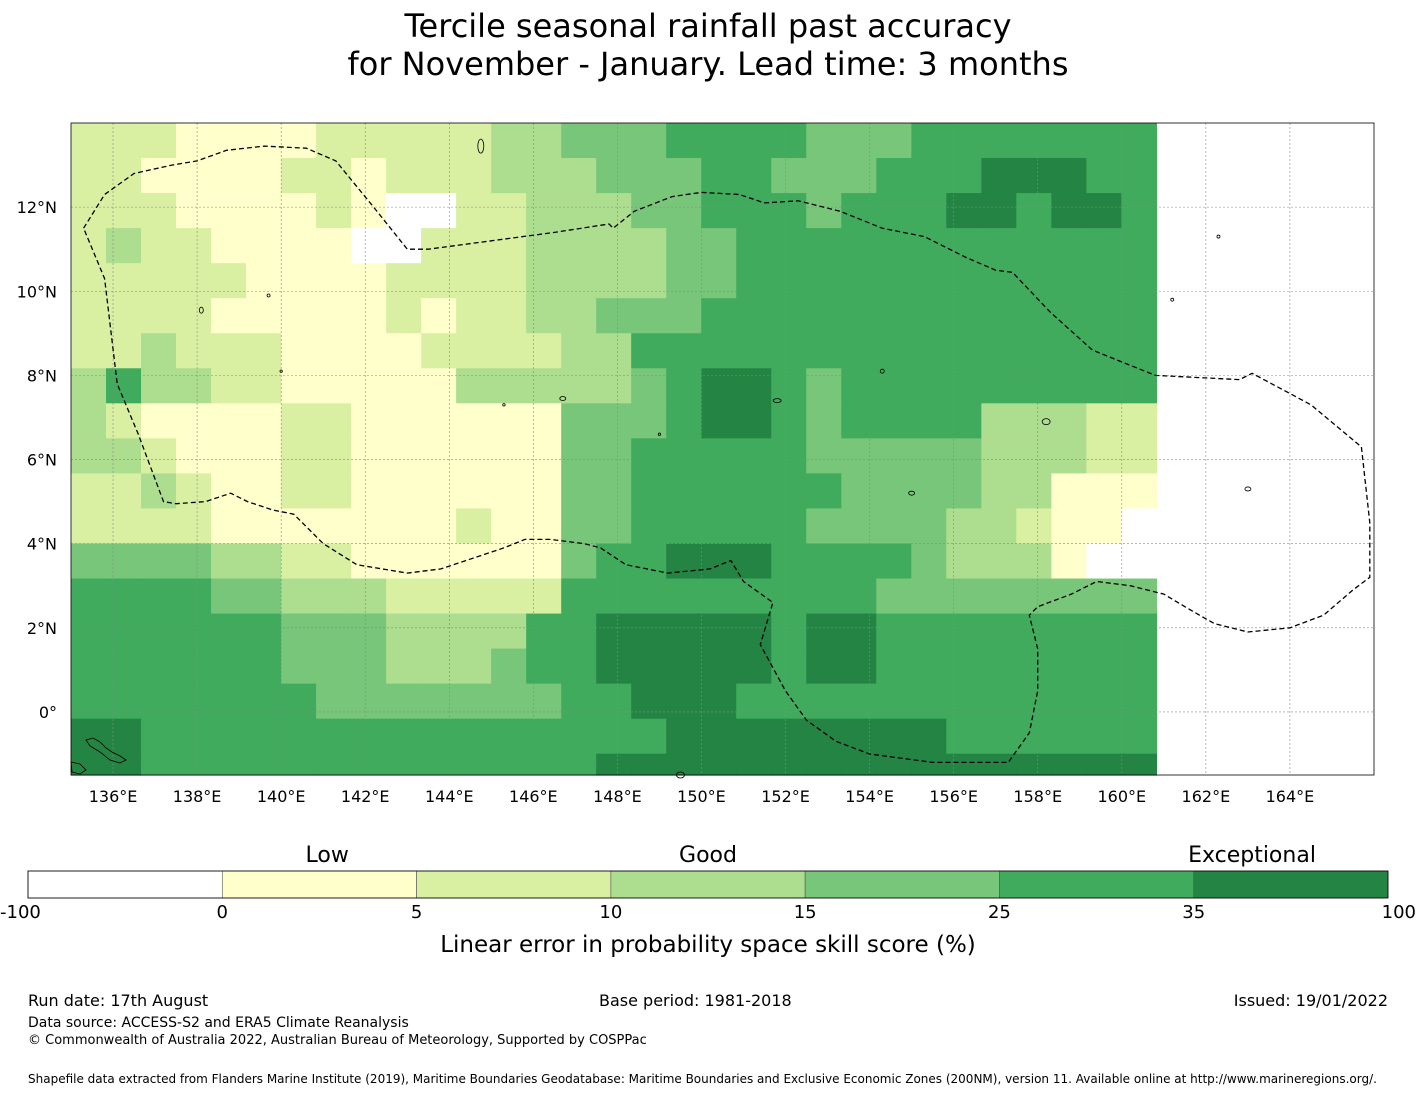 The width and height of the screenshot is (1416, 1095). I want to click on colorbar-segment, so click(1291, 884).